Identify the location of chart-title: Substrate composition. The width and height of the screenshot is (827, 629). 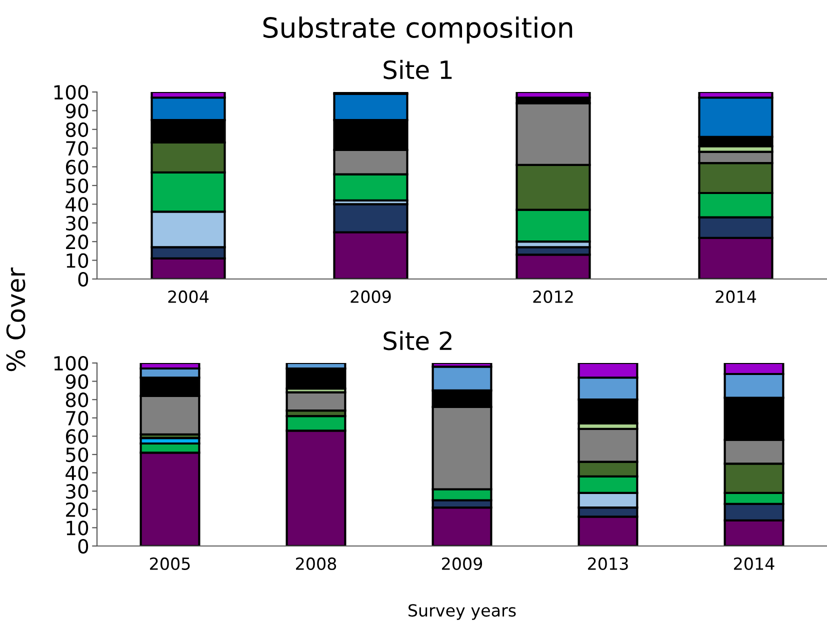
(417, 30).